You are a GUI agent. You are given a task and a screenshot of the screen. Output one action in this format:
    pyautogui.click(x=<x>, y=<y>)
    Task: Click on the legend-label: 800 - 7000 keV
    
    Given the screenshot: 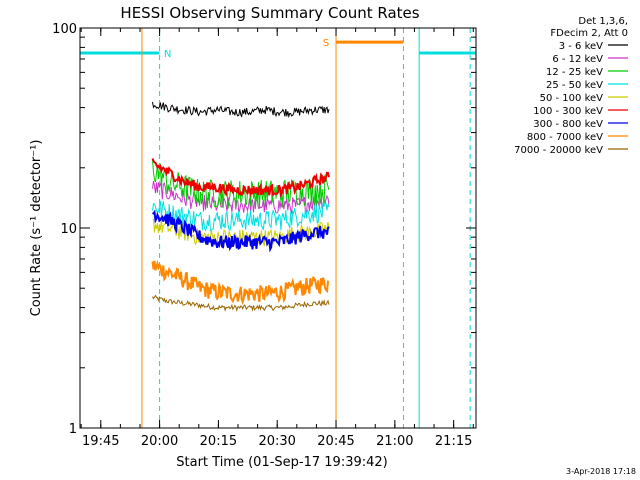 What is the action you would take?
    pyautogui.click(x=565, y=137)
    